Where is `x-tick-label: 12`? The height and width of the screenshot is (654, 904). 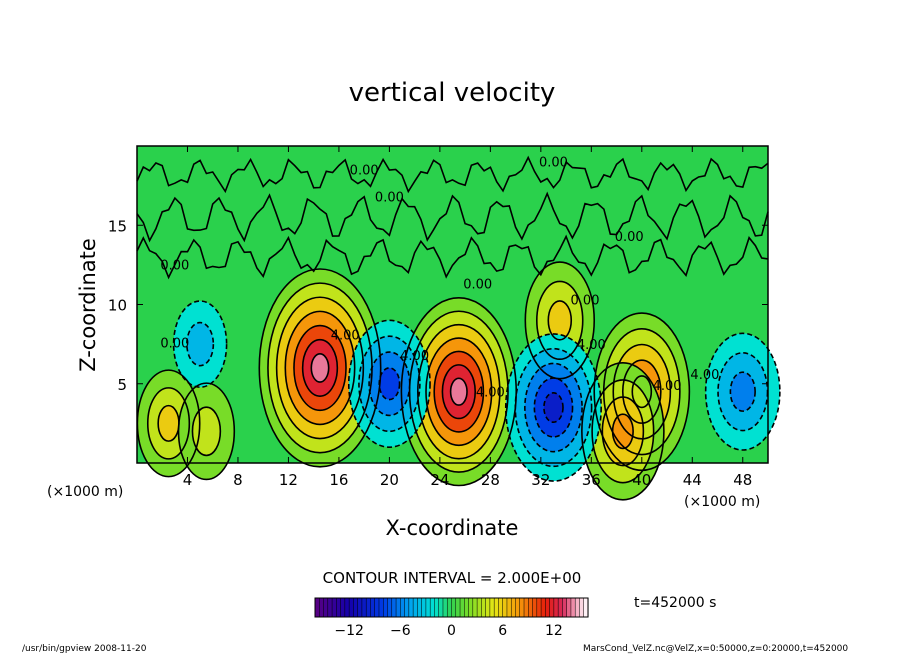
x-tick-label: 12 is located at coordinates (288, 480).